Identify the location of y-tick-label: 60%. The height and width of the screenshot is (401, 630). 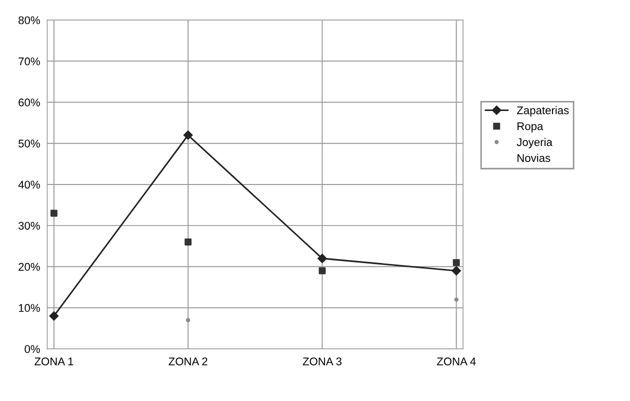
(29, 102).